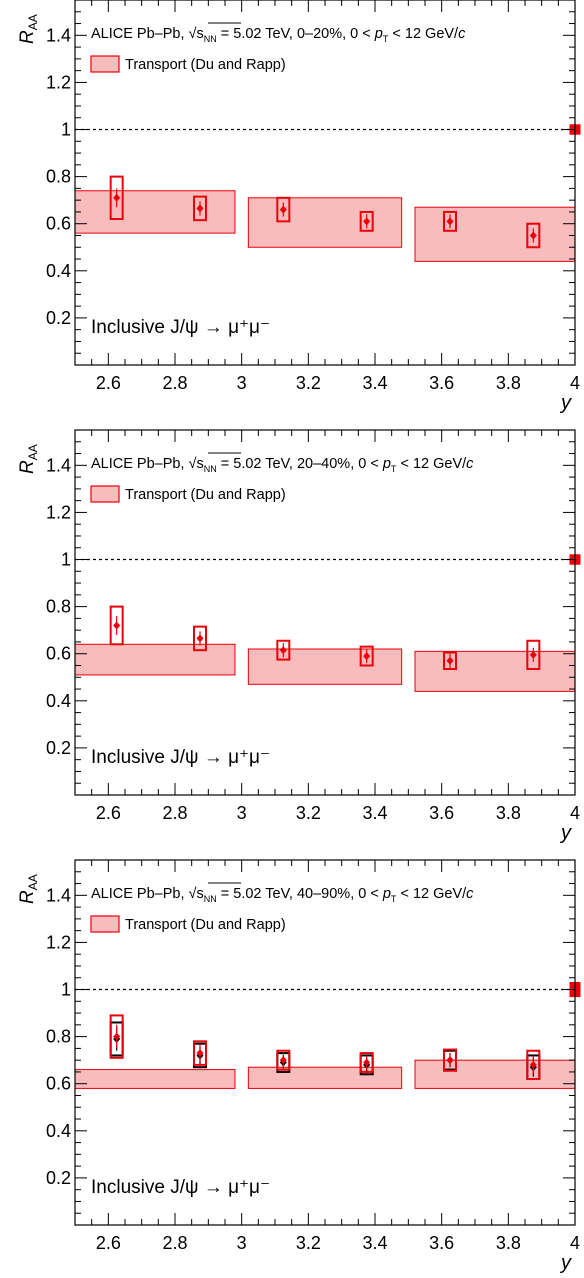  I want to click on energy-centrality-label: = 5.02 TeV, 0–20%, 0 <, so click(296, 34).